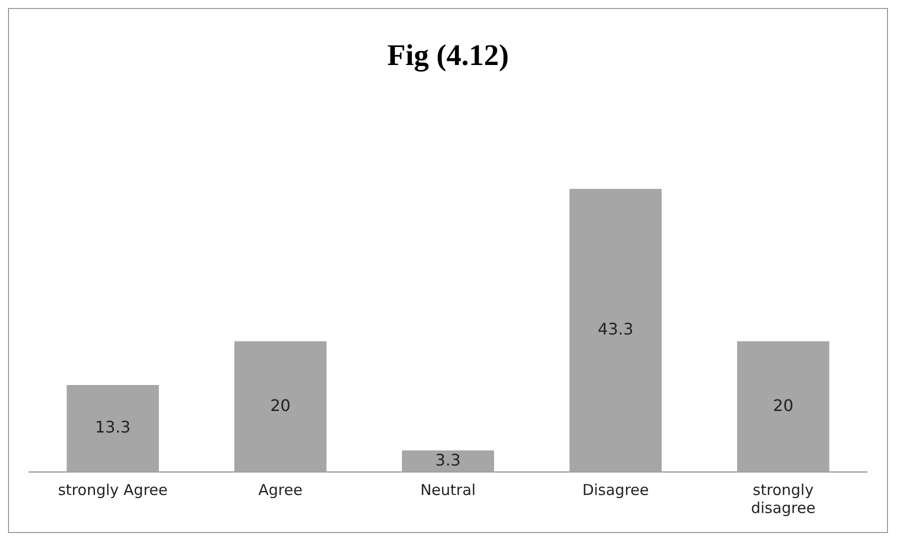  What do you see at coordinates (448, 489) in the screenshot?
I see `x-tick-label: Neutral` at bounding box center [448, 489].